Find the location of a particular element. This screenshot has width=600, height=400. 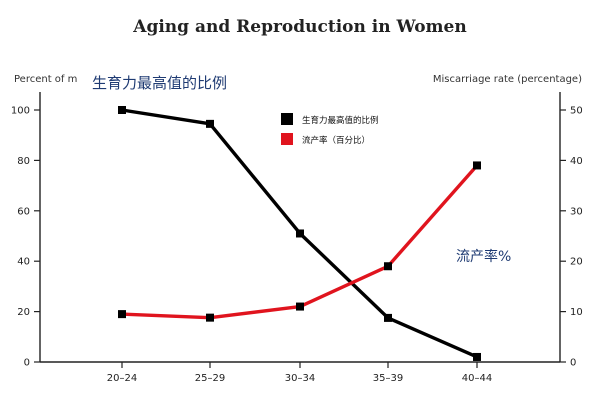

right-tick-label: 50 is located at coordinates (576, 111).